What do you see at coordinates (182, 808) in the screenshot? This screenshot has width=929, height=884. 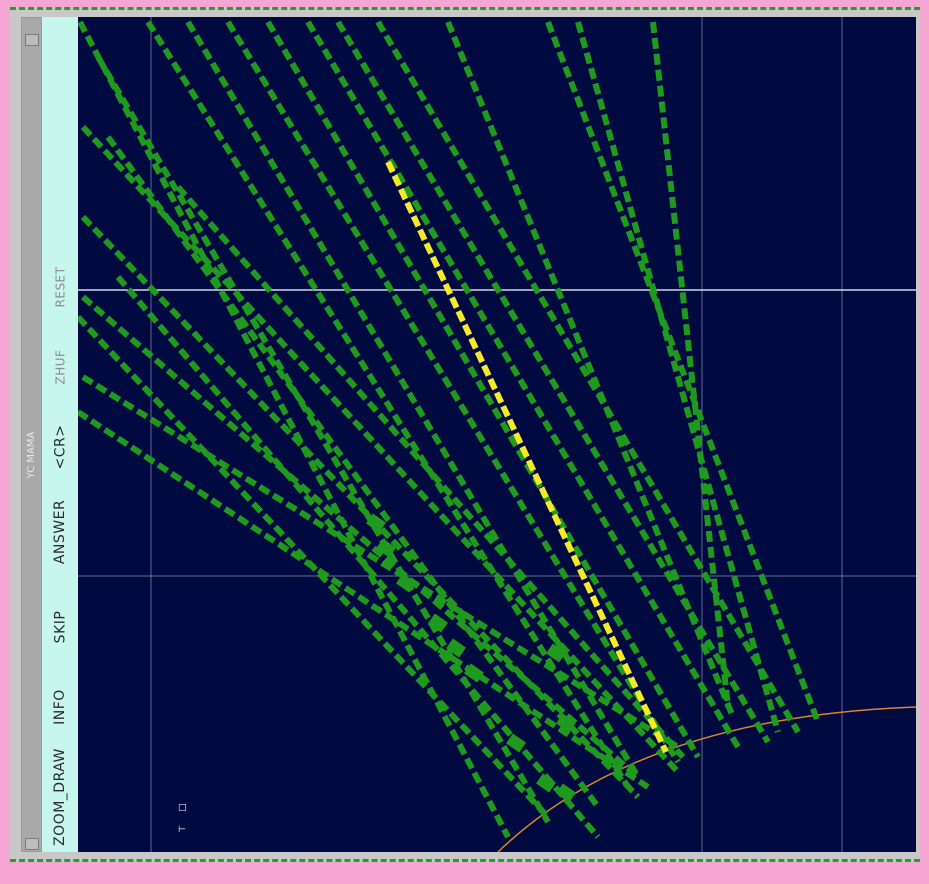 I see `corner-mark-a: □` at bounding box center [182, 808].